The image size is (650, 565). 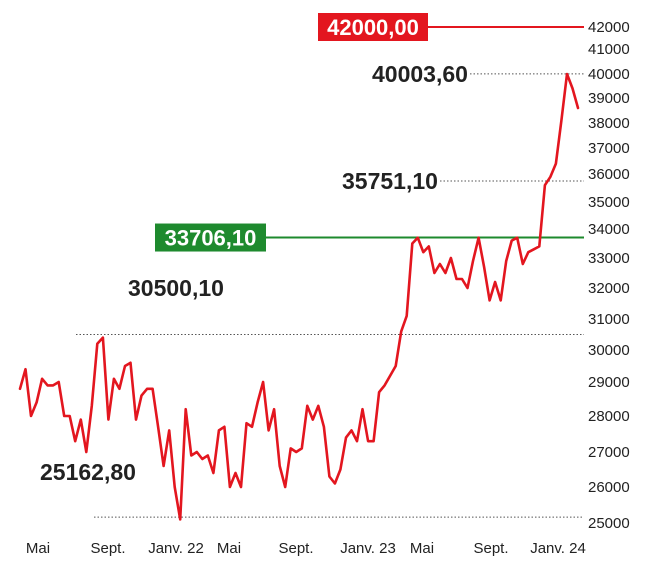 What do you see at coordinates (609, 123) in the screenshot?
I see `y-tick-label: 38000` at bounding box center [609, 123].